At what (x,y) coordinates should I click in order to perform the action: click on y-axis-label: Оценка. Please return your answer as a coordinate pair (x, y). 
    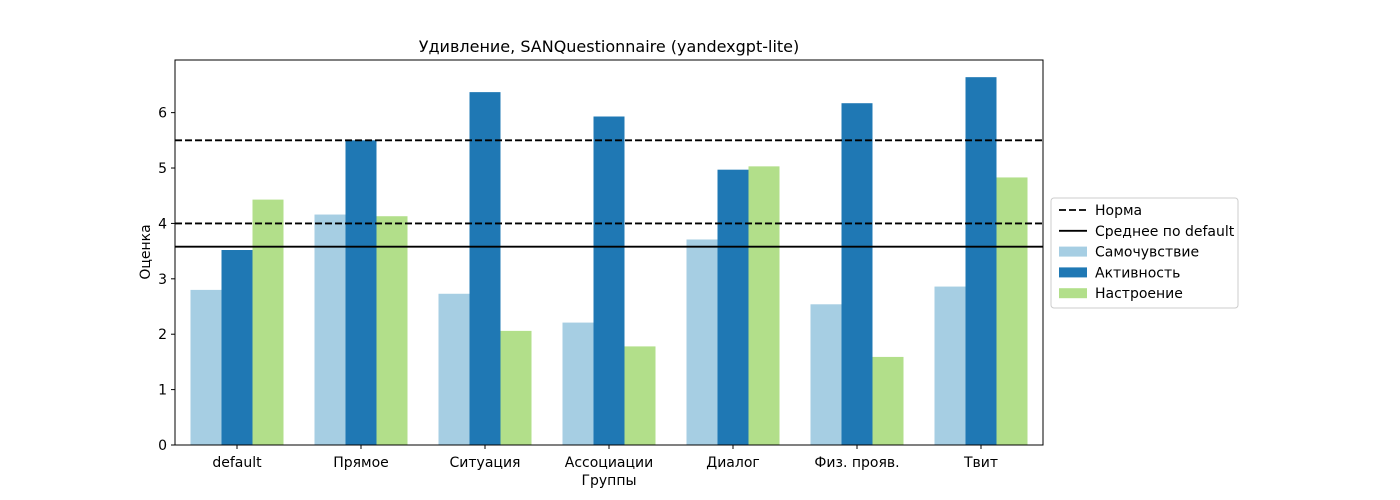
    Looking at the image, I should click on (146, 251).